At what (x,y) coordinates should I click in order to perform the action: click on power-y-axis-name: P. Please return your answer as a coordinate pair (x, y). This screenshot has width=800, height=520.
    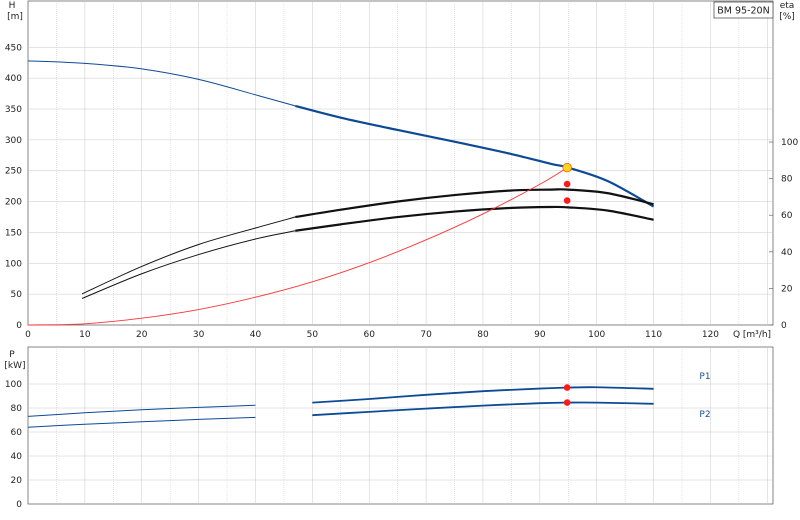
    Looking at the image, I should click on (12, 355).